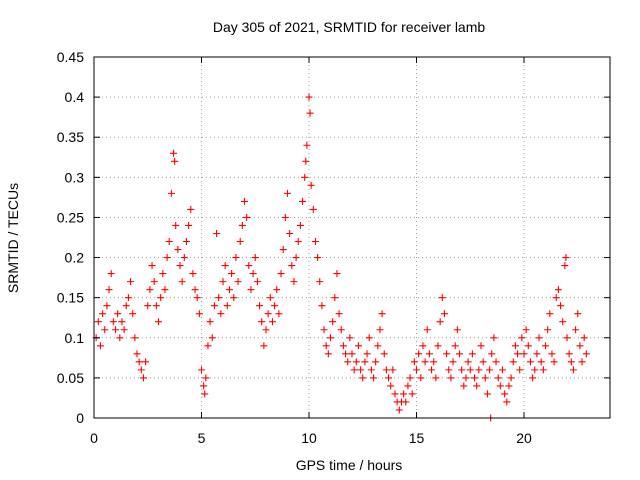  Describe the element at coordinates (70, 378) in the screenshot. I see `y-tick-label: 0.05` at that location.